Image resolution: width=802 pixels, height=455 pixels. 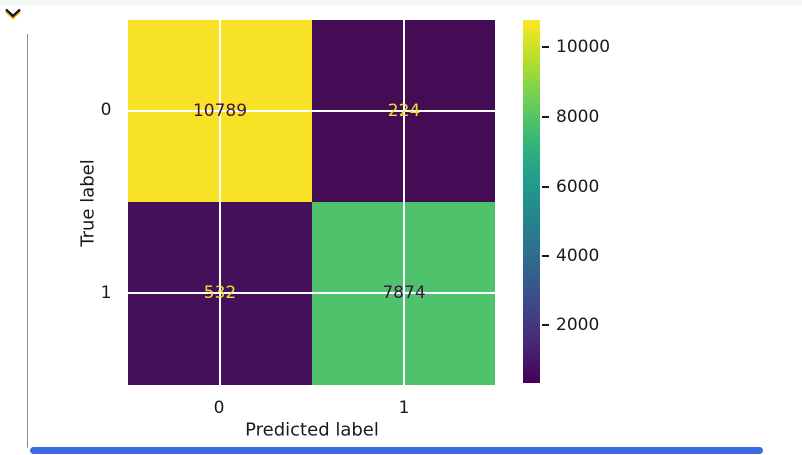 I want to click on cell-value-0-0: 10789, so click(x=220, y=111).